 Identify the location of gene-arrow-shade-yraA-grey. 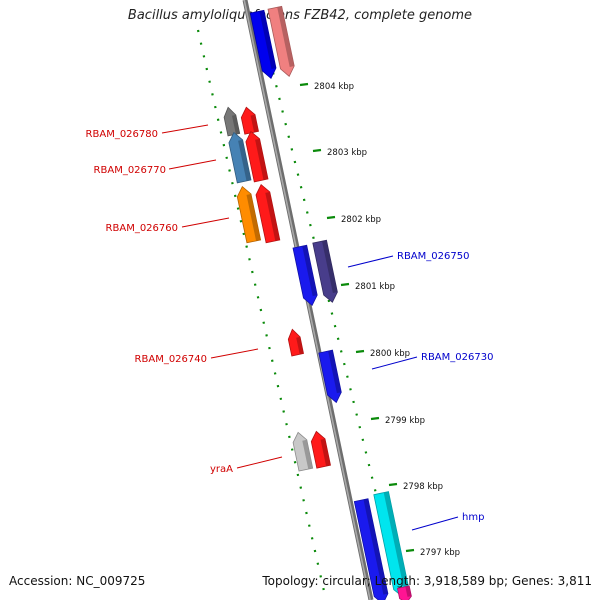
(307, 454).